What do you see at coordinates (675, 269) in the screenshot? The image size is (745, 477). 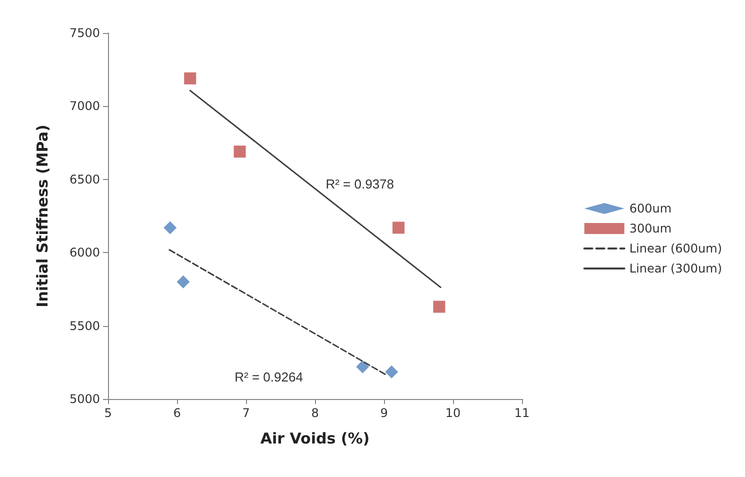 I see `legend-label: Linear (300um)` at bounding box center [675, 269].